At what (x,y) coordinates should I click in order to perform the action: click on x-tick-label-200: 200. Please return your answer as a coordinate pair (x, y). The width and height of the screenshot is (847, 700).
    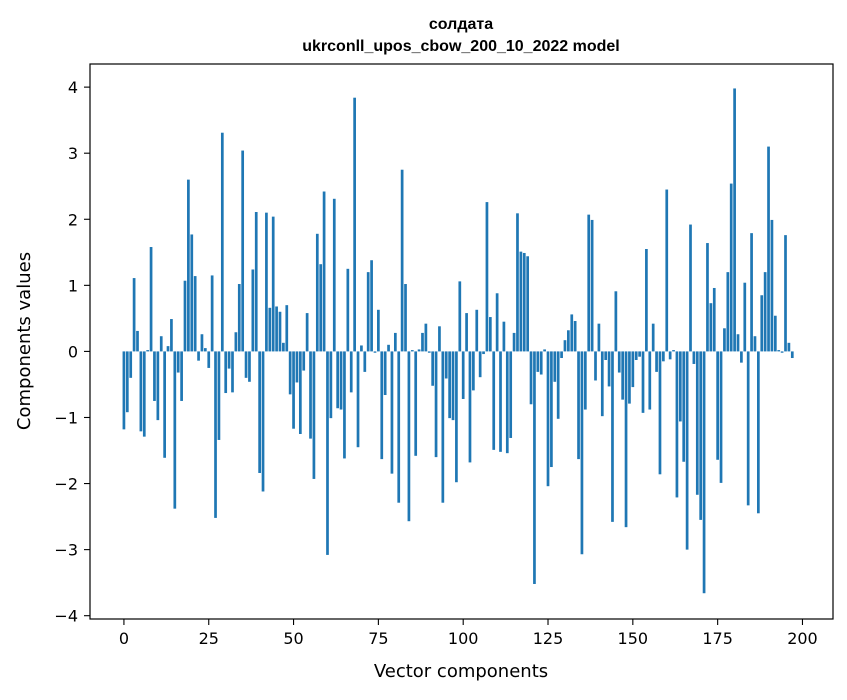
    Looking at the image, I should click on (802, 638).